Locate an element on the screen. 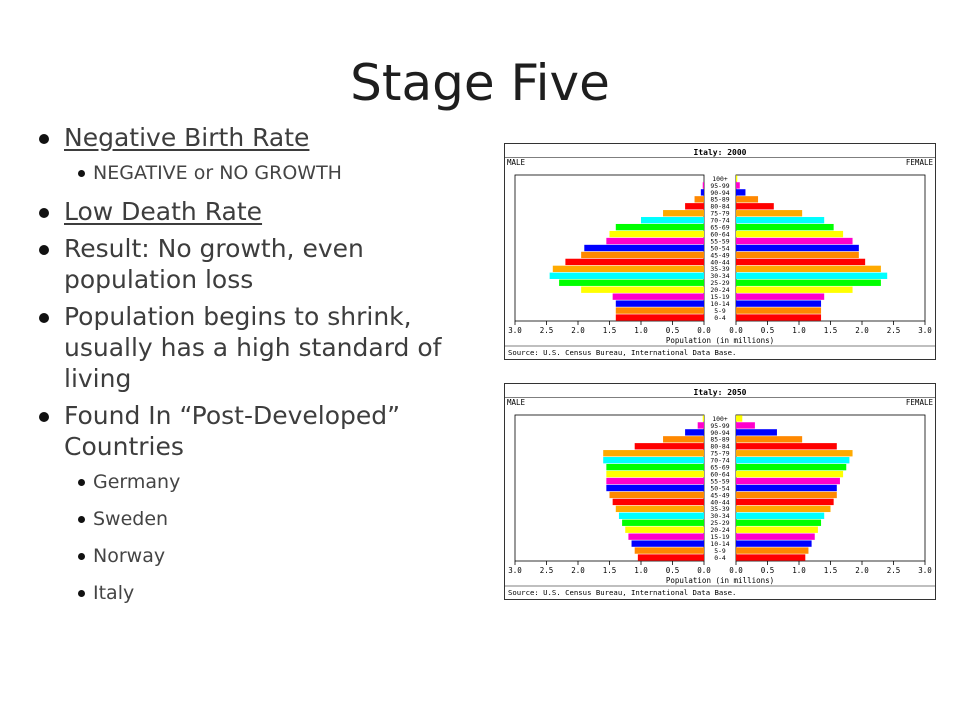  male-label: MALE is located at coordinates (516, 162).